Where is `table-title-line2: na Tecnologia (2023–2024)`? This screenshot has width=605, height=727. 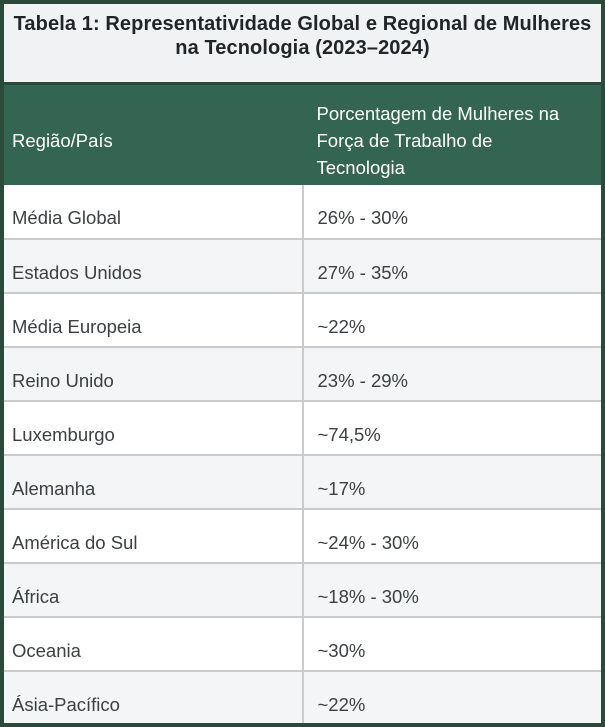 table-title-line2: na Tecnologia (2023–2024) is located at coordinates (302, 48).